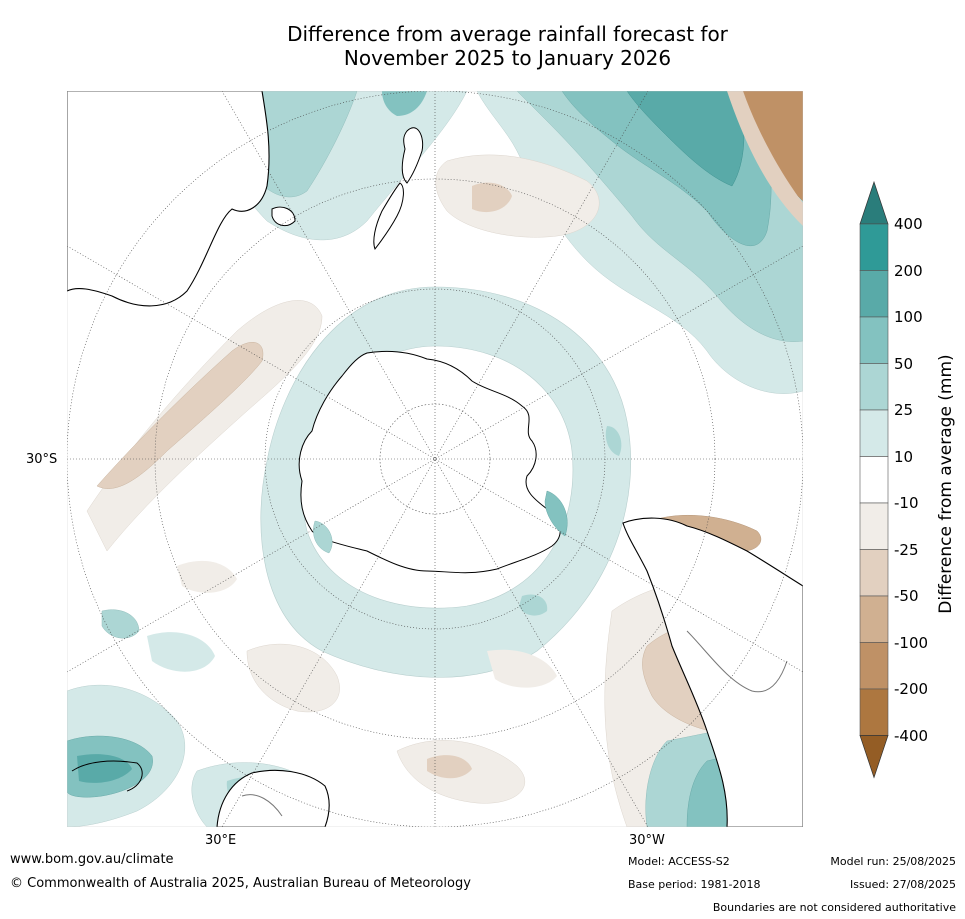  What do you see at coordinates (906, 503) in the screenshot?
I see `colorbar-tick-label: -10` at bounding box center [906, 503].